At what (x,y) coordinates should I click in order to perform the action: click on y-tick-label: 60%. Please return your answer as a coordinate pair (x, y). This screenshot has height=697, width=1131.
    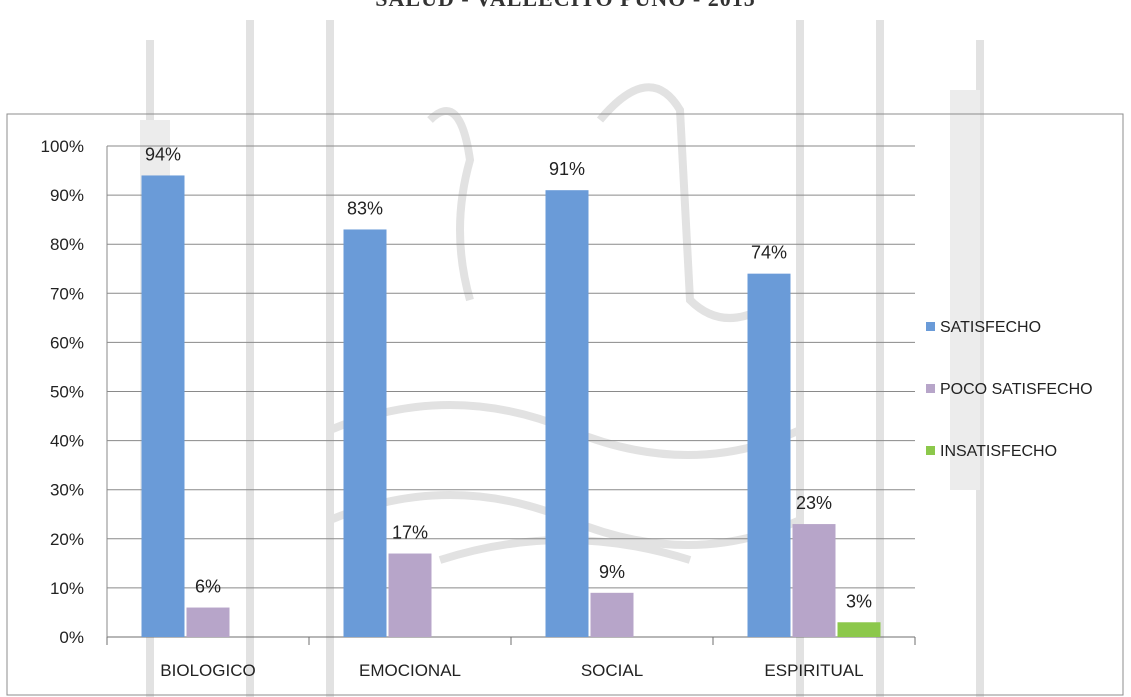
    Looking at the image, I should click on (67, 342).